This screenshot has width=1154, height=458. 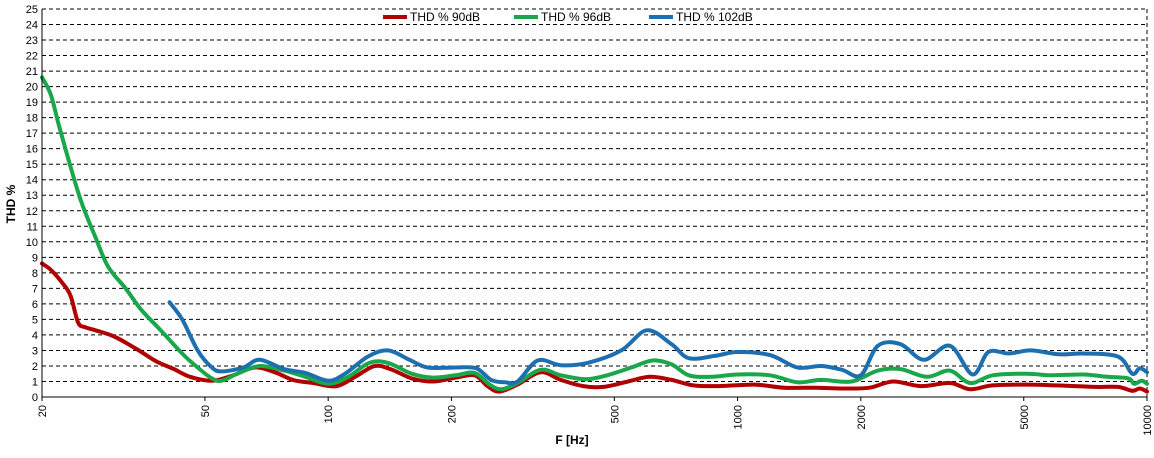 I want to click on y-tick-label: 2, so click(x=35, y=367).